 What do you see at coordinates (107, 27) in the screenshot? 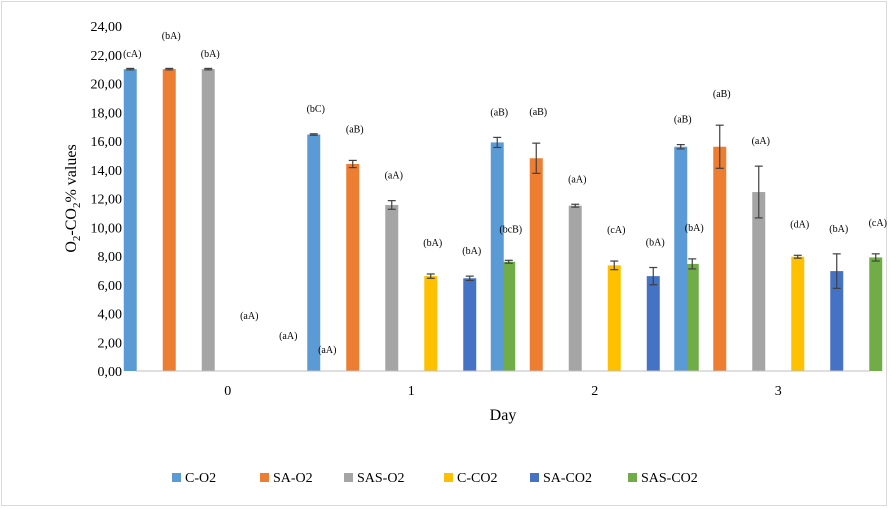
I see `y-tick-label: 24,00` at bounding box center [107, 27].